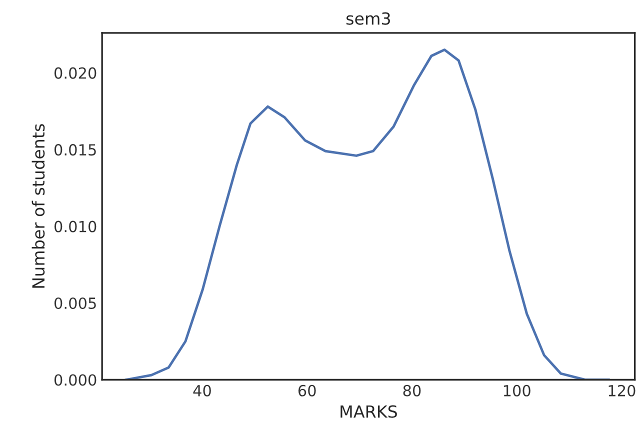 The height and width of the screenshot is (439, 638). Describe the element at coordinates (75, 73) in the screenshot. I see `y-tick-label: 0.020` at that location.